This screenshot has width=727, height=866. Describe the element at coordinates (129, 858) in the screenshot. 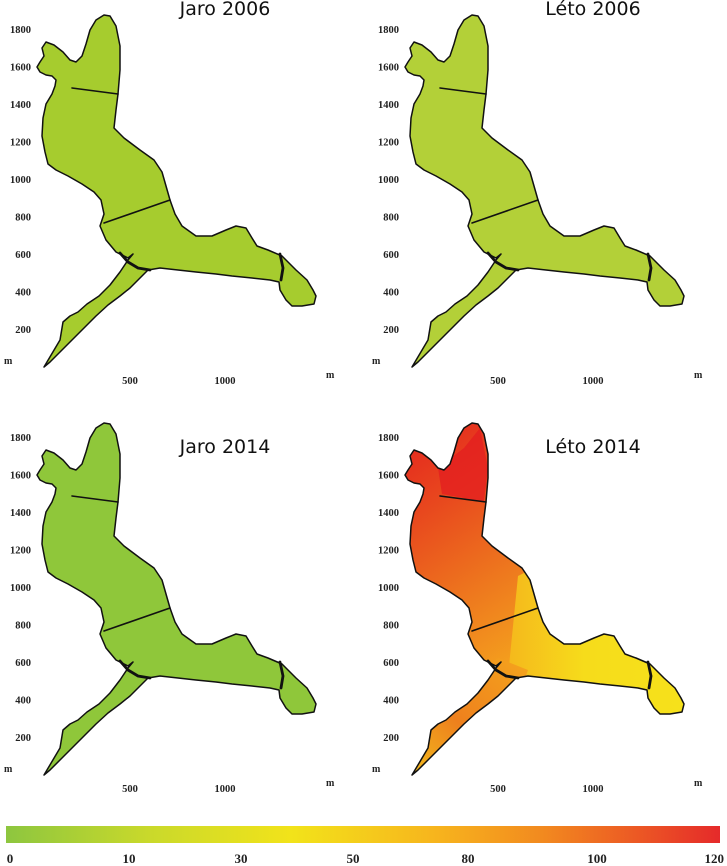

I see `scale-label: 10` at that location.